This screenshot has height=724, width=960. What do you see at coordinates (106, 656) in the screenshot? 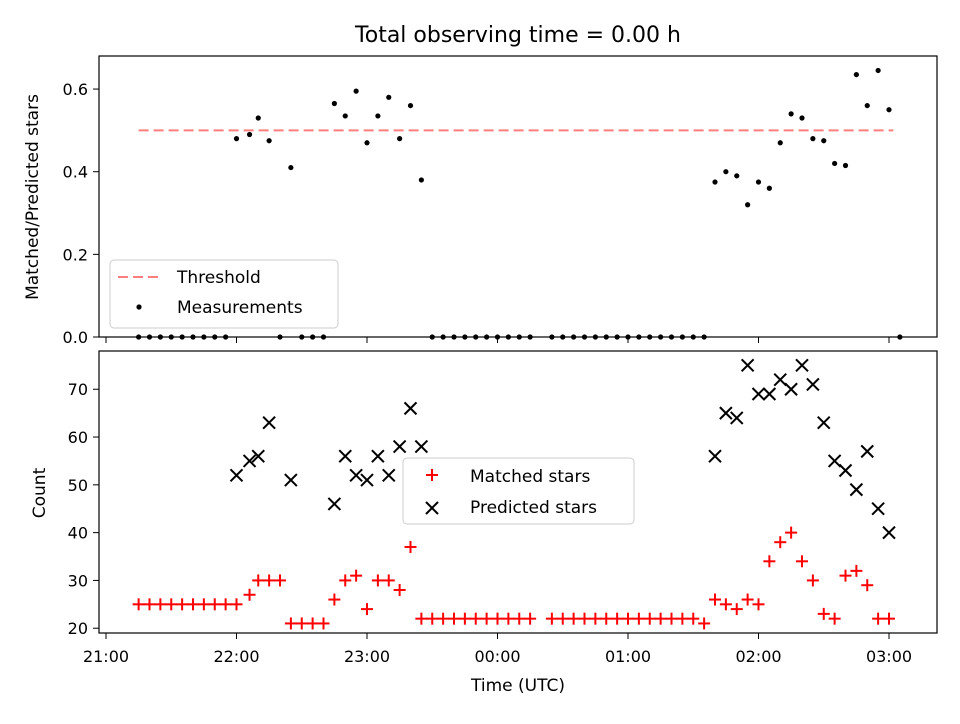
I see `bottom-x-tick-label: 21:00` at bounding box center [106, 656].